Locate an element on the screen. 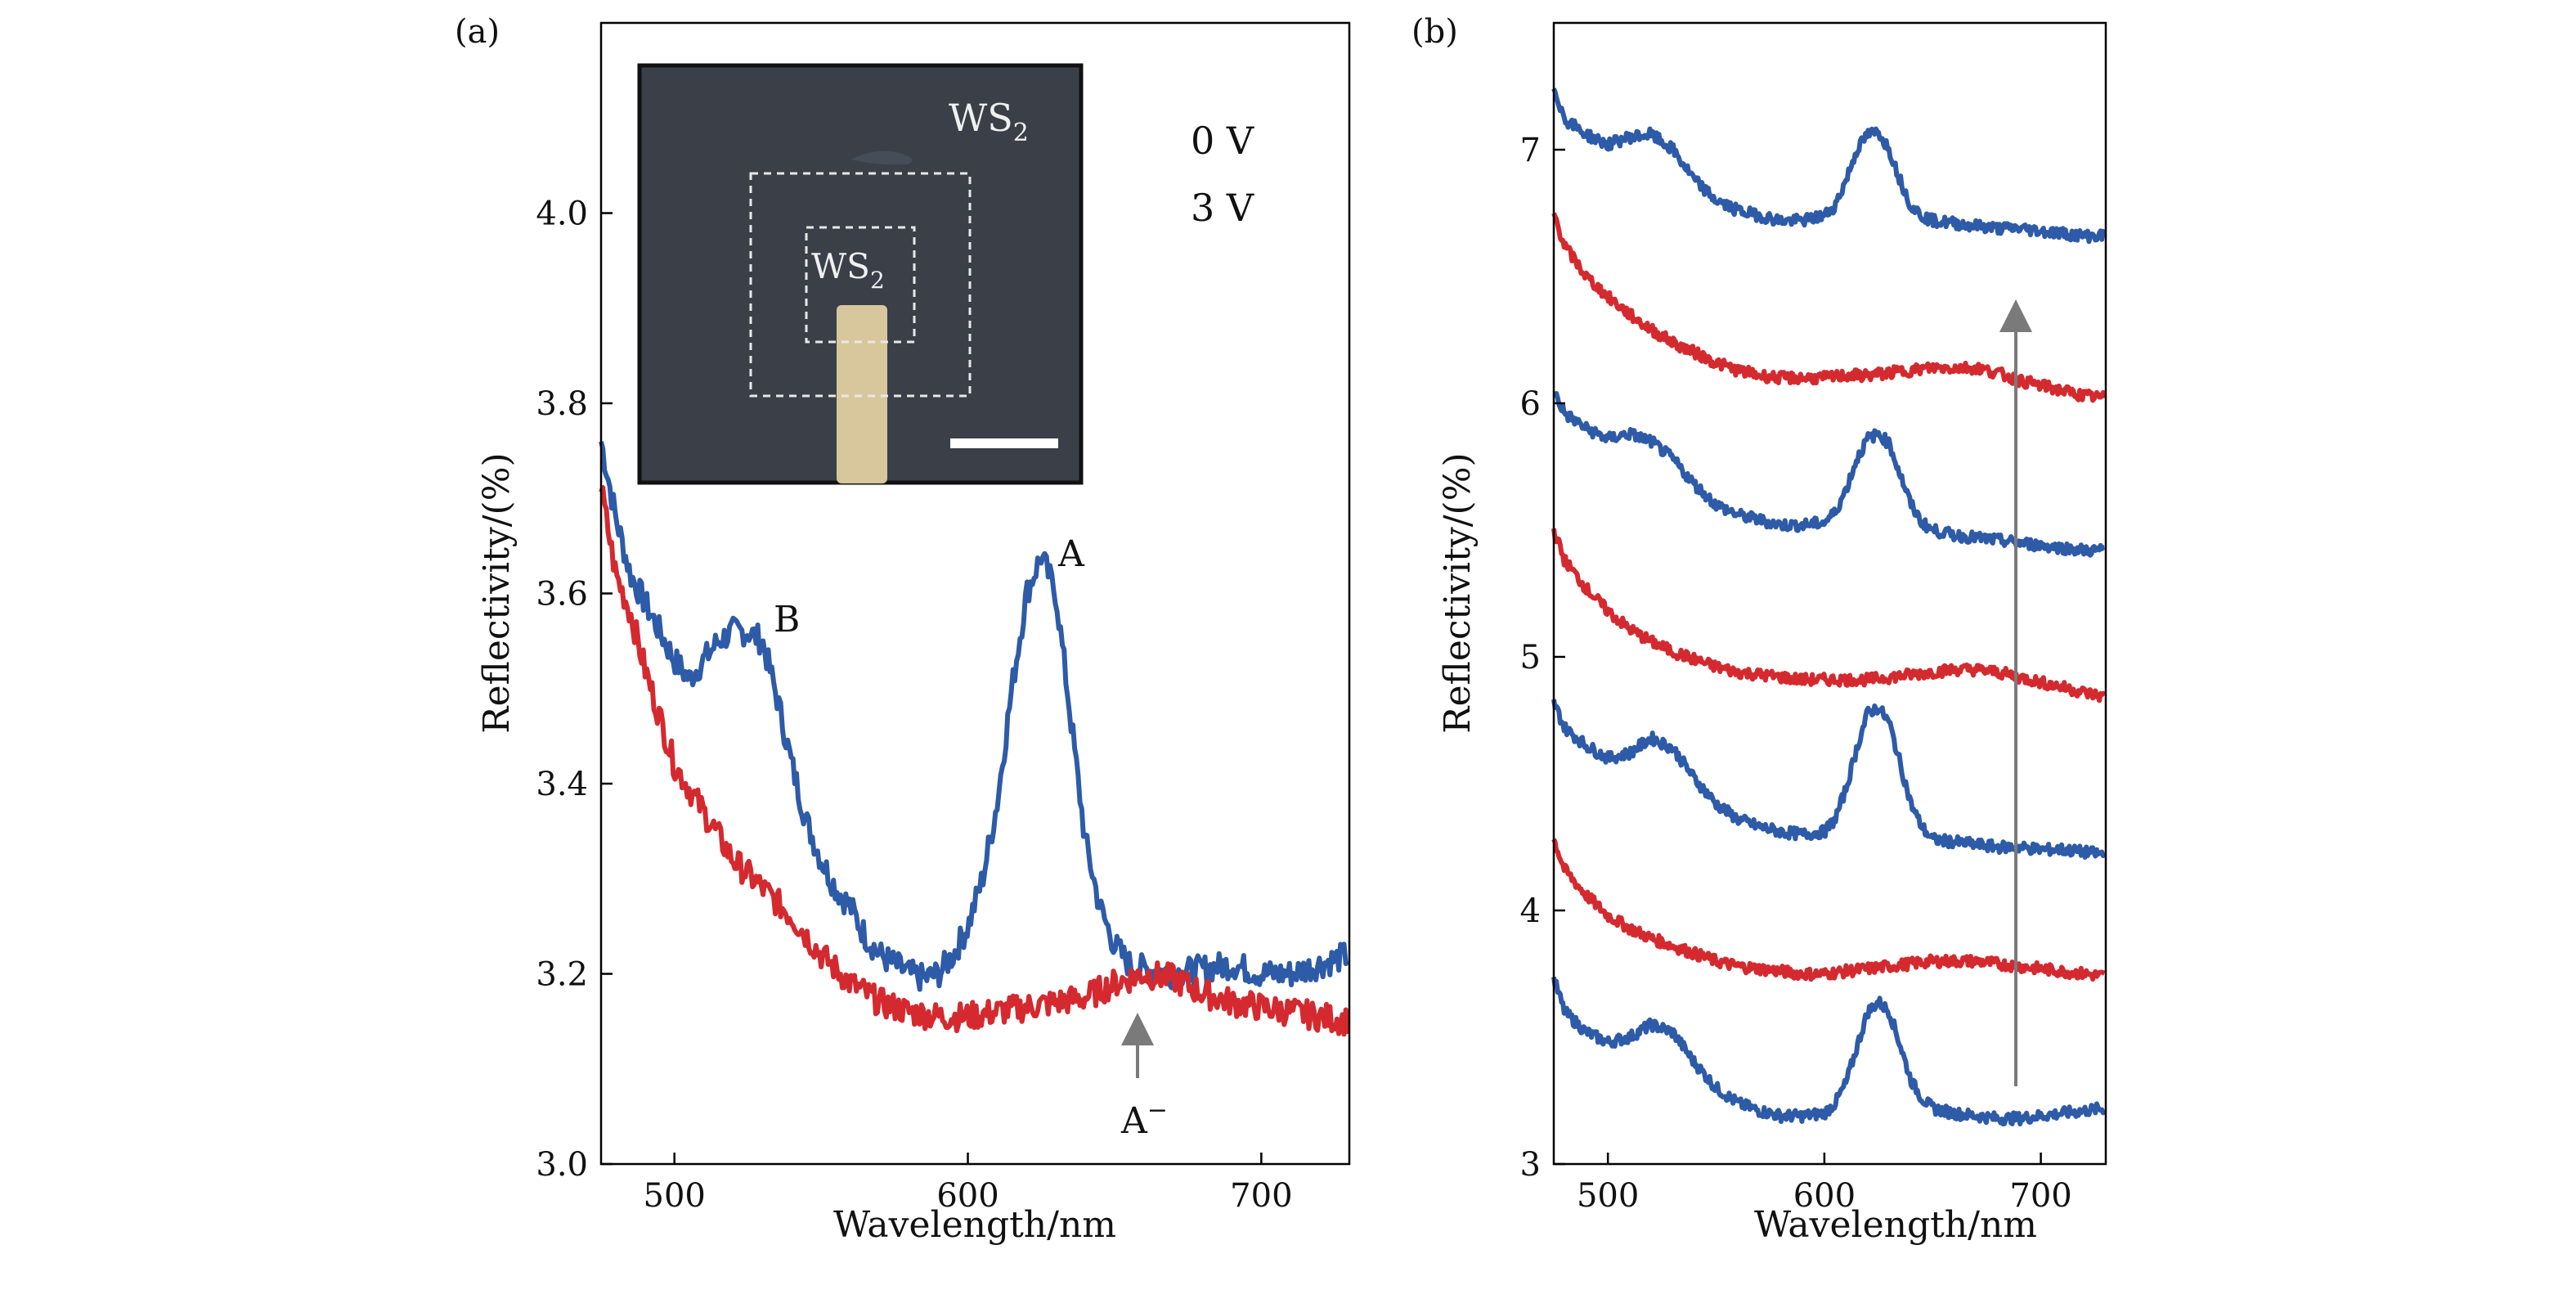 The width and height of the screenshot is (2576, 1290). y-tick-label: 4.0 is located at coordinates (562, 214).